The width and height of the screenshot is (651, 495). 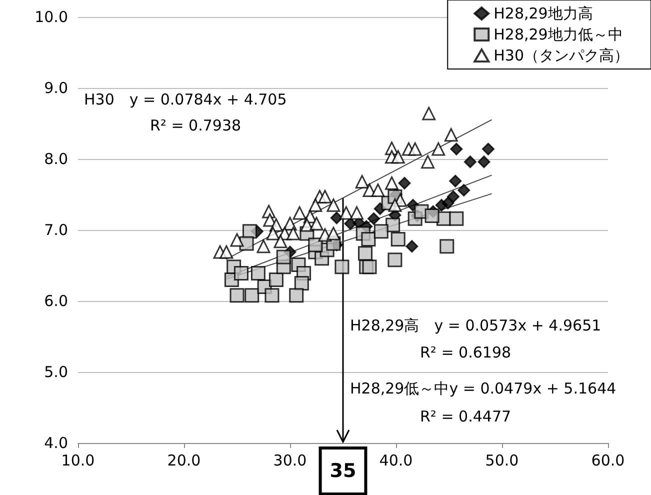 I want to click on annotation: H28,29高 y = 0.0573x + 4.9651, so click(x=476, y=325).